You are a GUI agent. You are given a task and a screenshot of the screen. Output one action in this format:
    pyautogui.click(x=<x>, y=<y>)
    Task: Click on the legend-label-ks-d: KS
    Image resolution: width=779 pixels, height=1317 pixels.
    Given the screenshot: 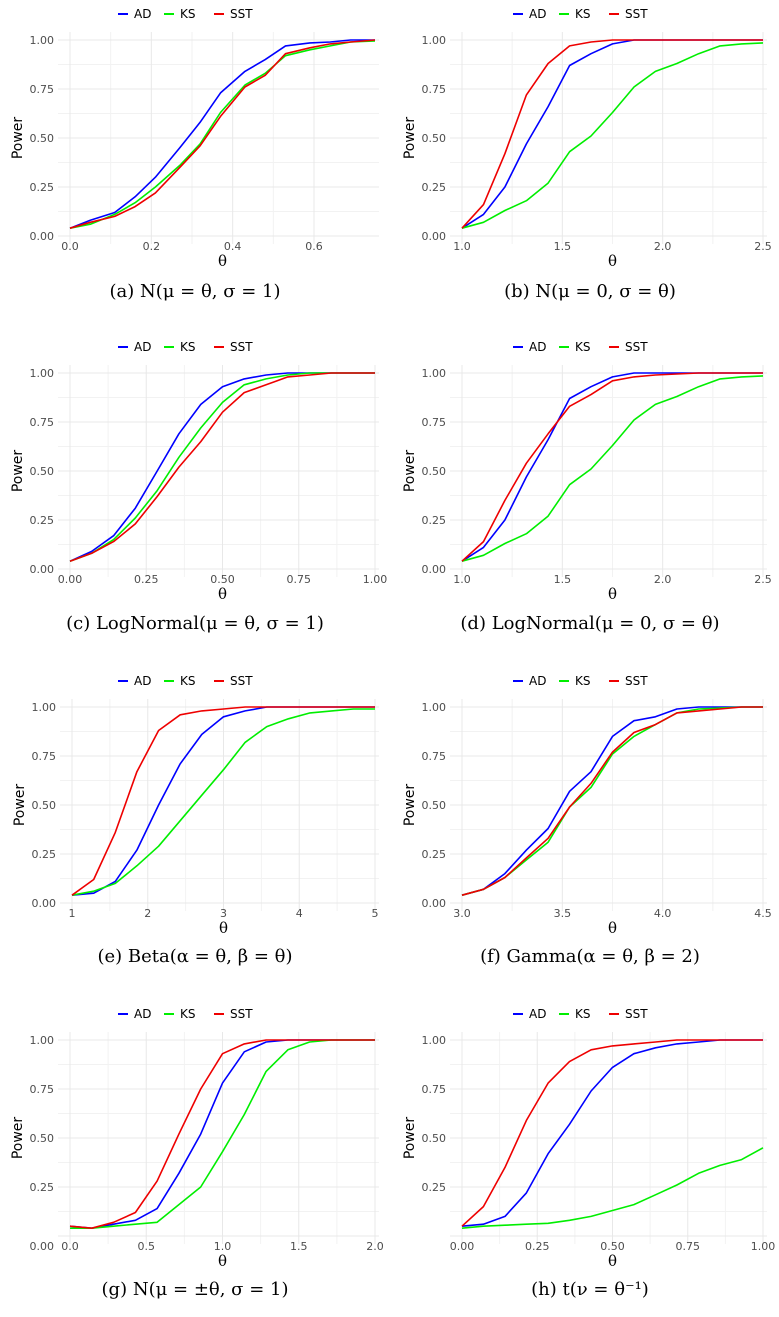 What is the action you would take?
    pyautogui.click(x=583, y=347)
    